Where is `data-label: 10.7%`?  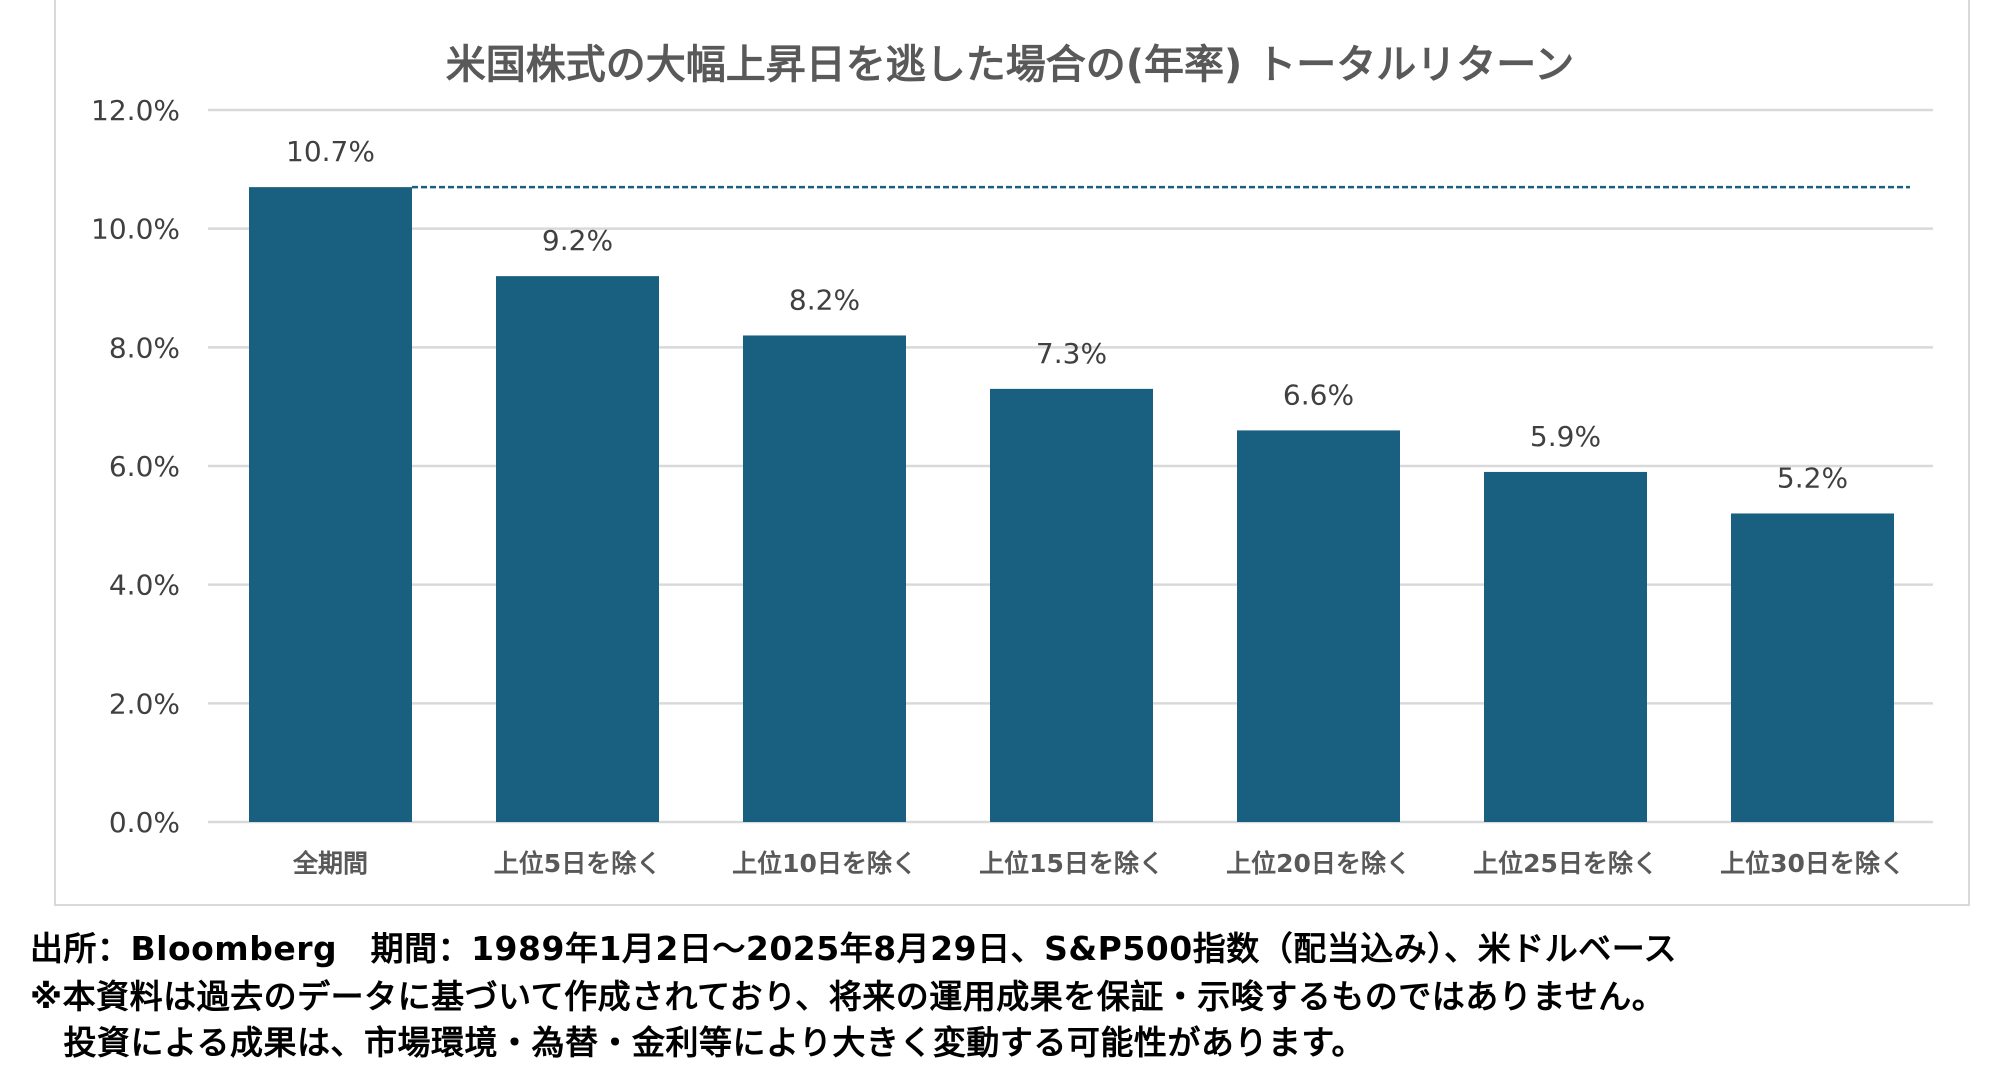
data-label: 10.7% is located at coordinates (330, 151).